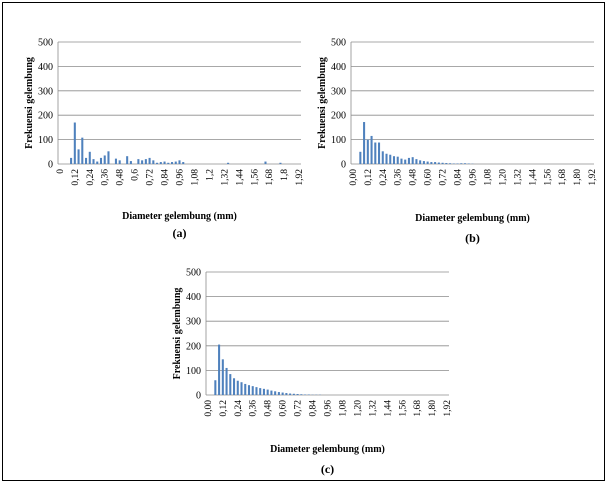 Image resolution: width=609 pixels, height=487 pixels. I want to click on x-tick-label: 0,6, so click(136, 175).